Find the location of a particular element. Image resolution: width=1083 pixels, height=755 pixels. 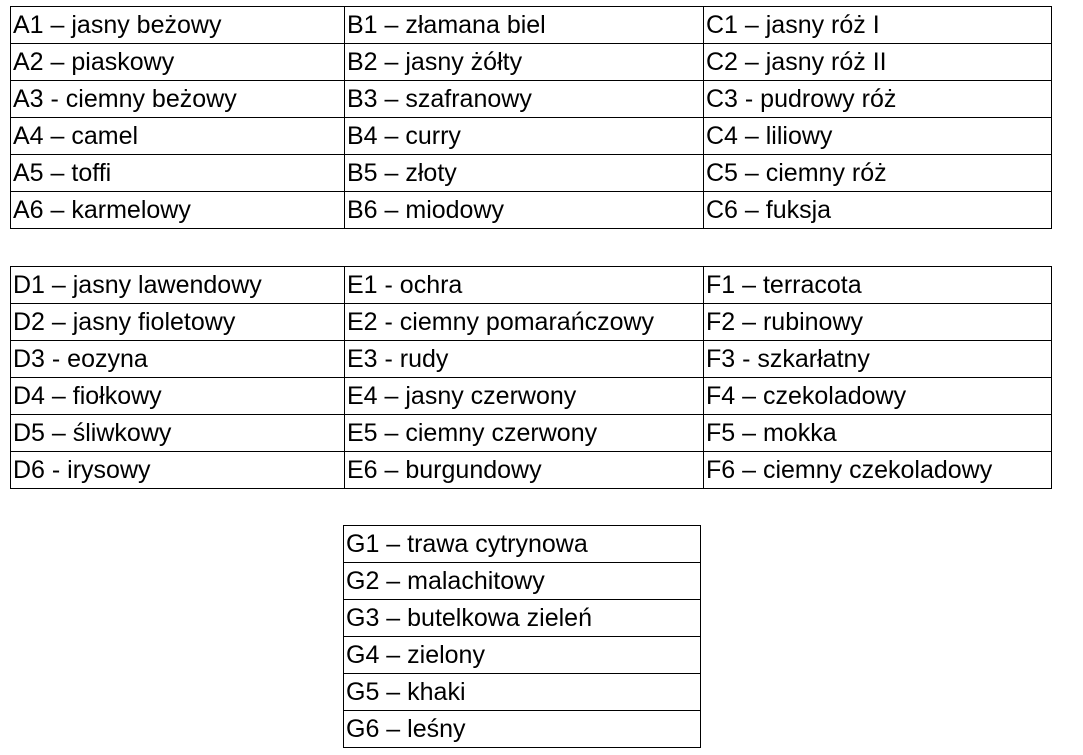

table-row: A5 – toffi B5 – złoty C5 – ciemny róż is located at coordinates (531, 173).